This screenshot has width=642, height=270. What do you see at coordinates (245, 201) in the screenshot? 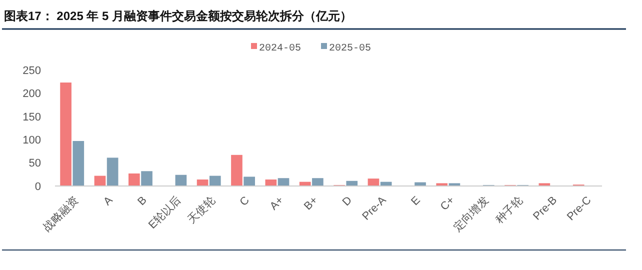
I see `x-tick-label: C` at bounding box center [245, 201].